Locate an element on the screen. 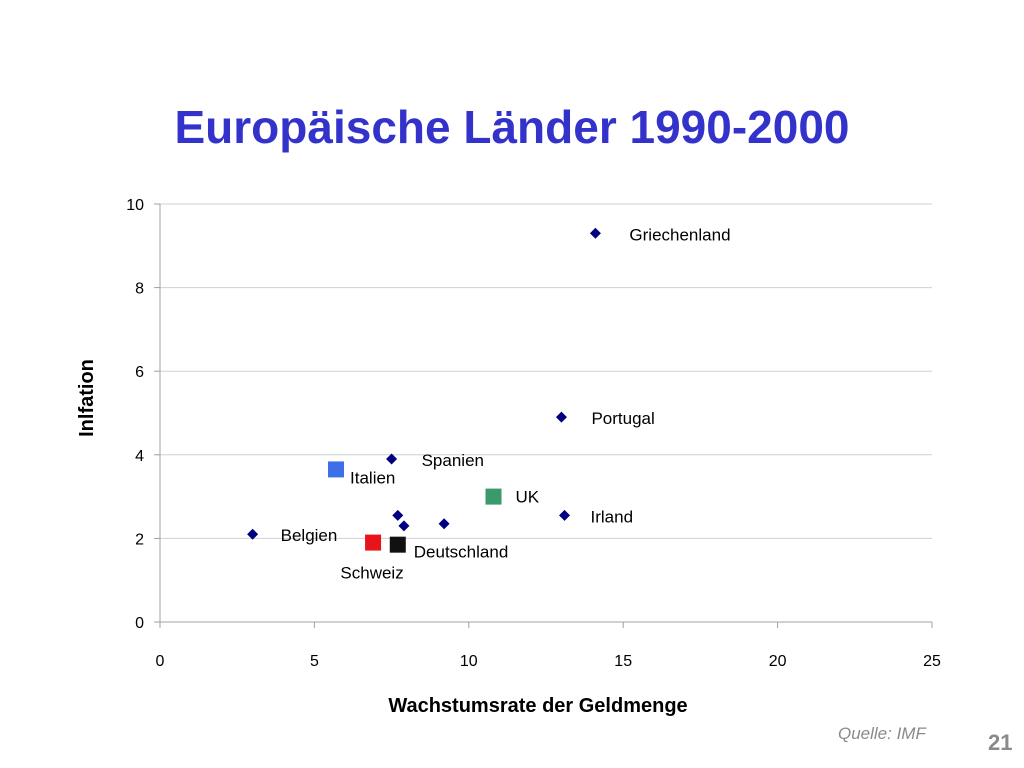 The width and height of the screenshot is (1024, 768). point-label-griechenland: Griechenland is located at coordinates (679, 234).